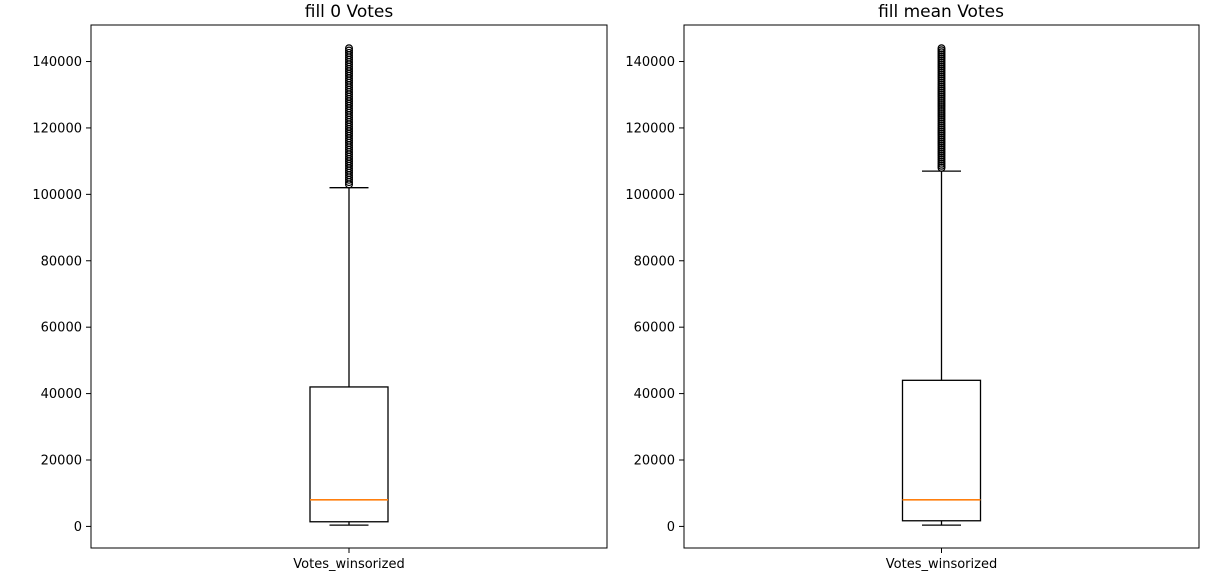 This screenshot has height=579, width=1215. Describe the element at coordinates (941, 12) in the screenshot. I see `subplot-title: fill mean Votes` at that location.